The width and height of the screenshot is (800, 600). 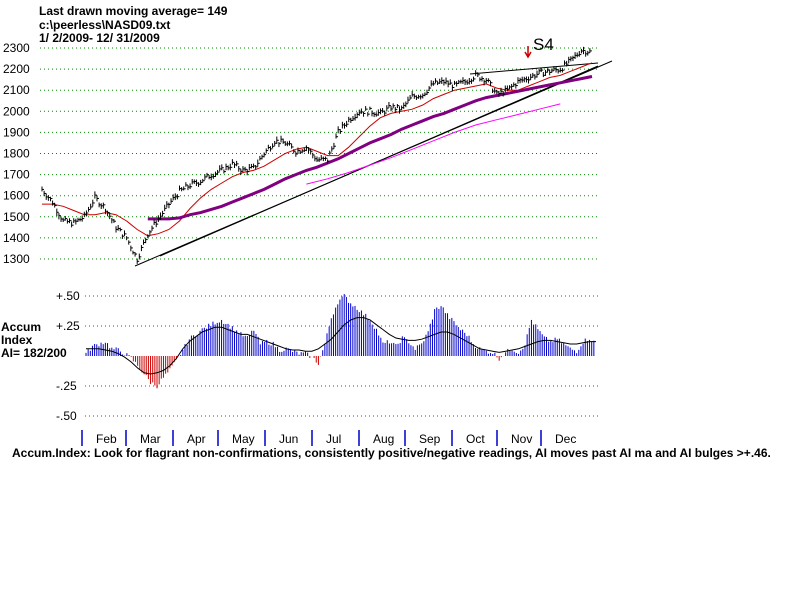 I want to click on ai-y-tick-label: +.25, so click(x=68, y=326).